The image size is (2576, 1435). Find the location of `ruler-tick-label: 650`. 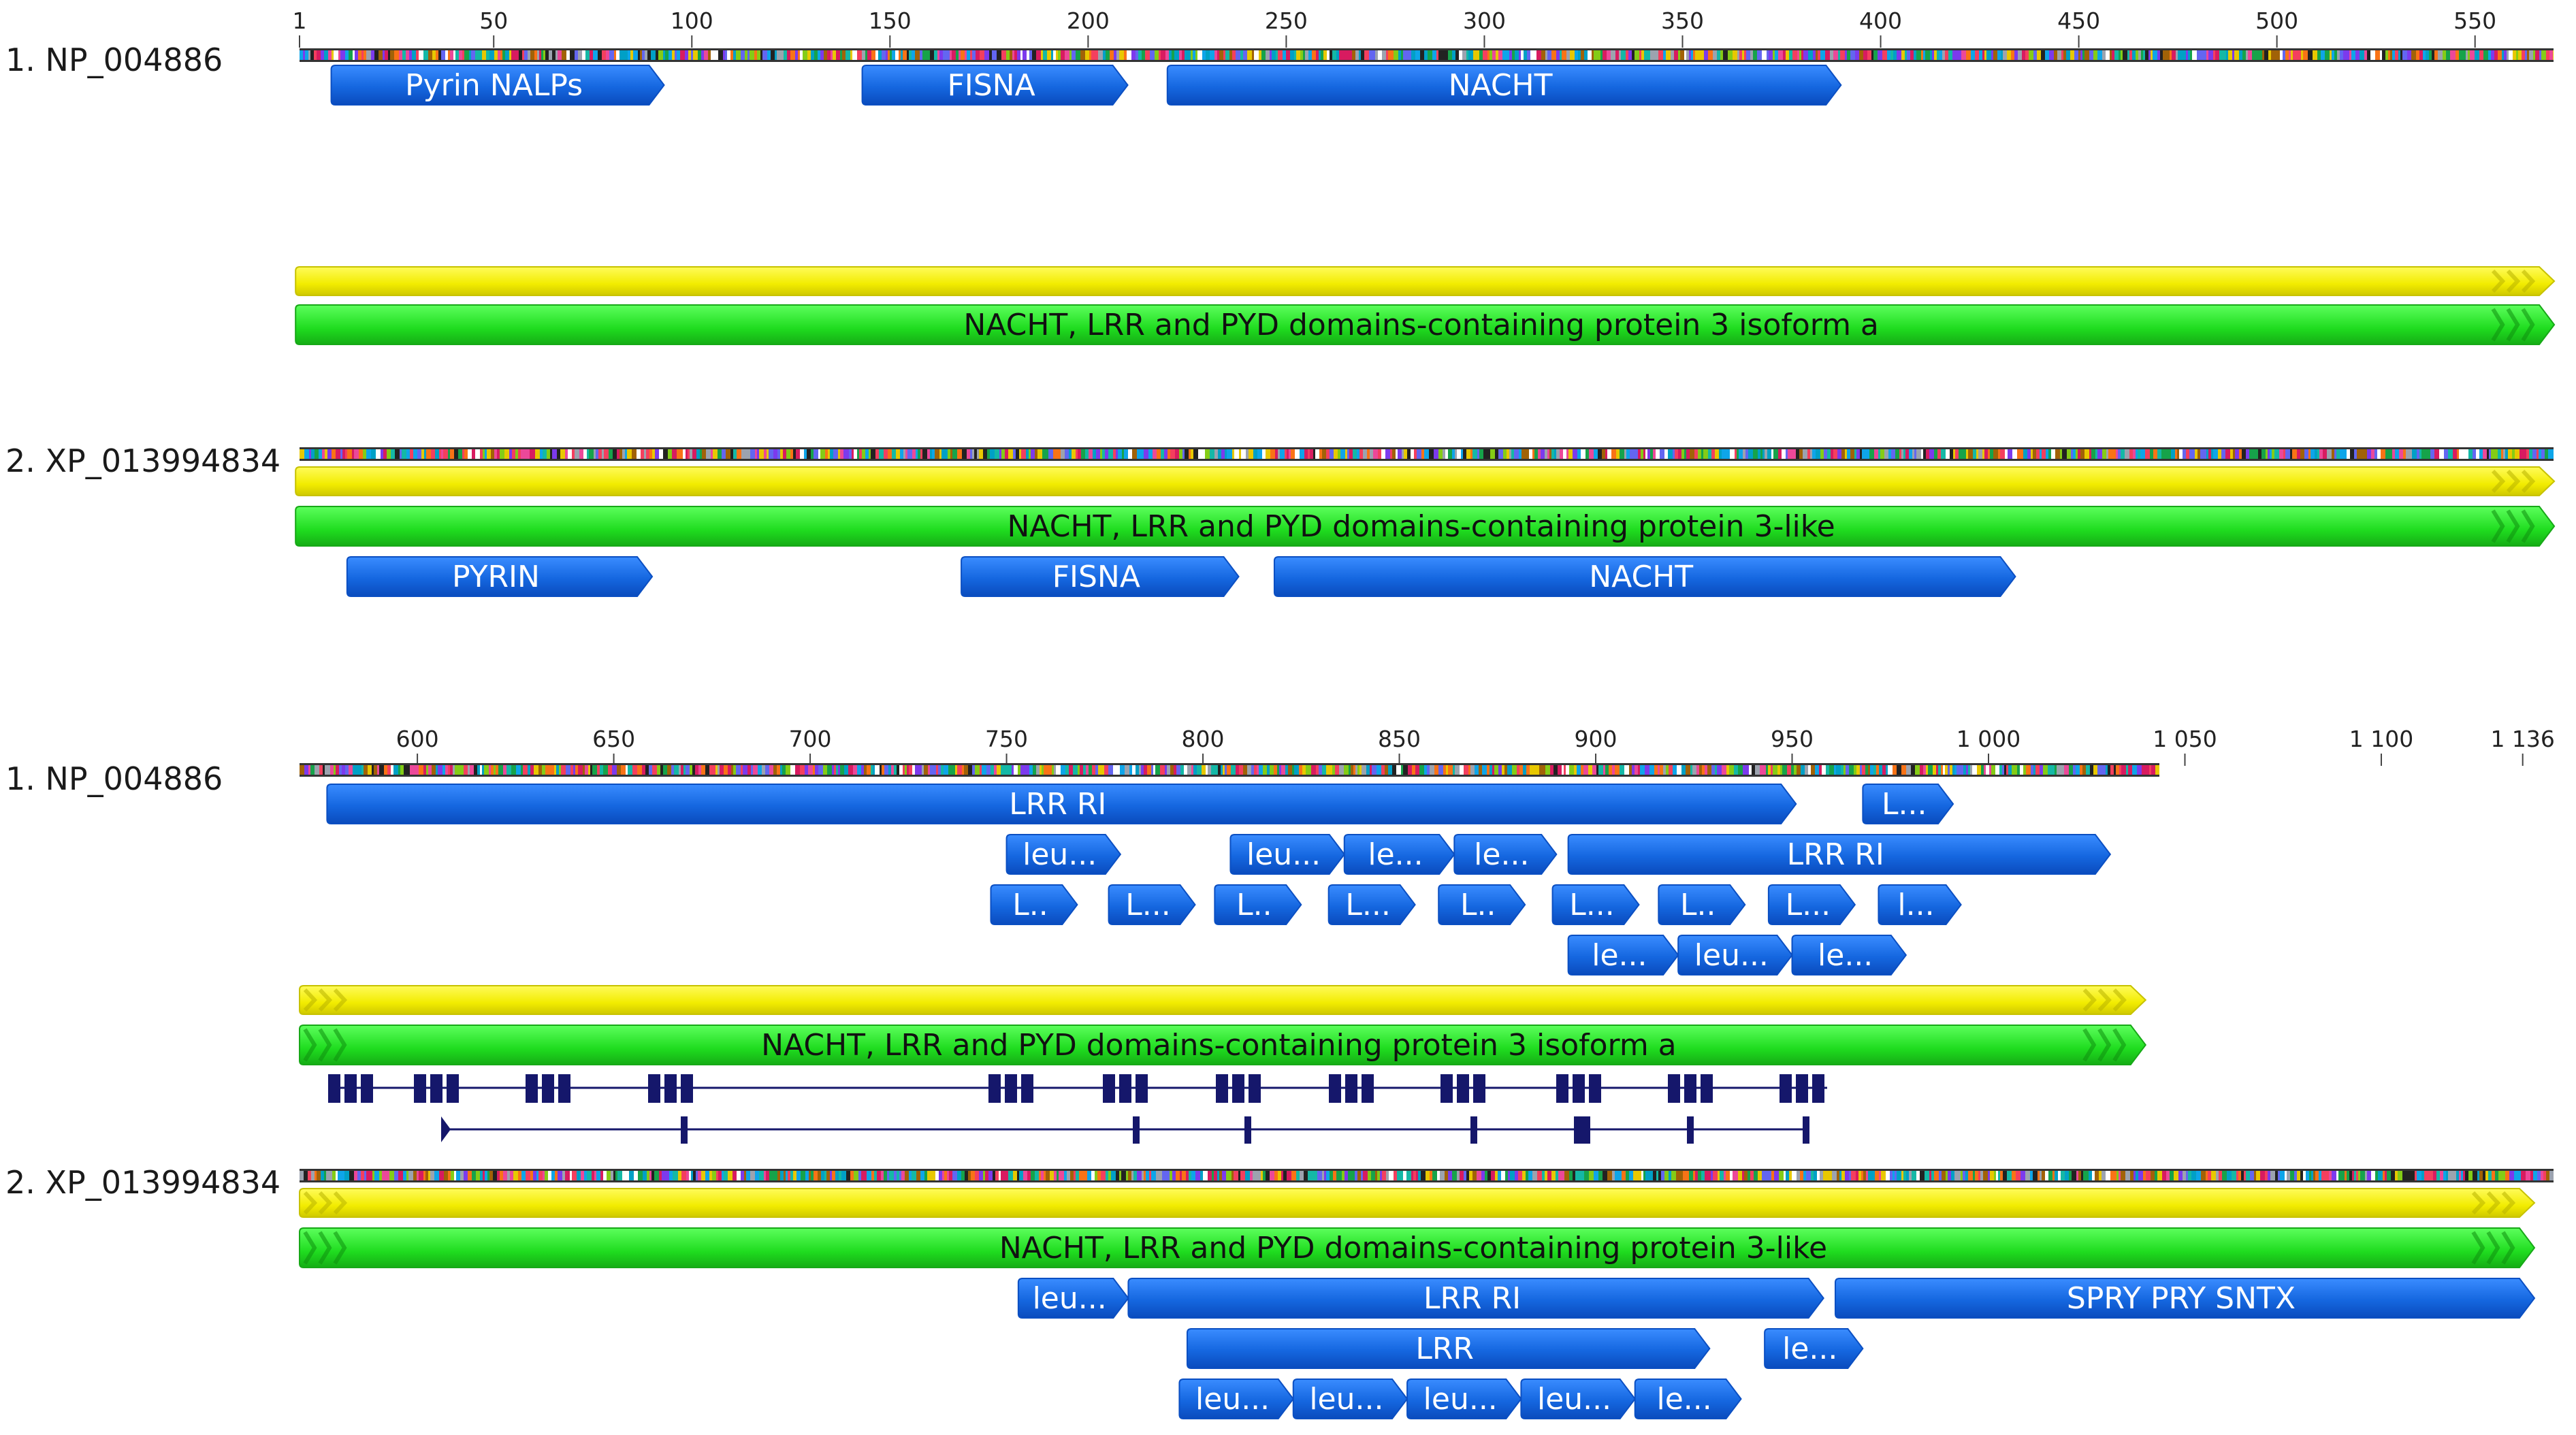

ruler-tick-label: 650 is located at coordinates (613, 739).